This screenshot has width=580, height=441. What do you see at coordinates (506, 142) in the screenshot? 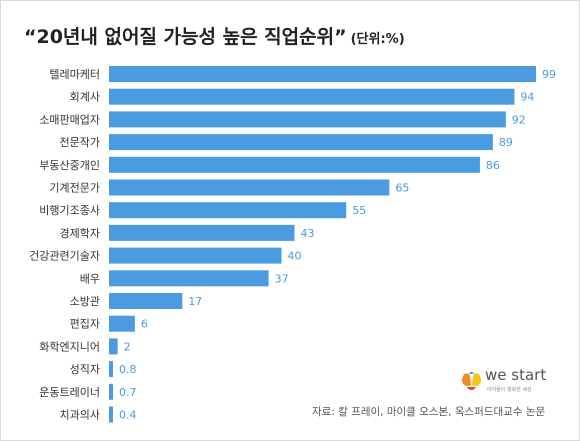
I see `value-label: 89` at bounding box center [506, 142].